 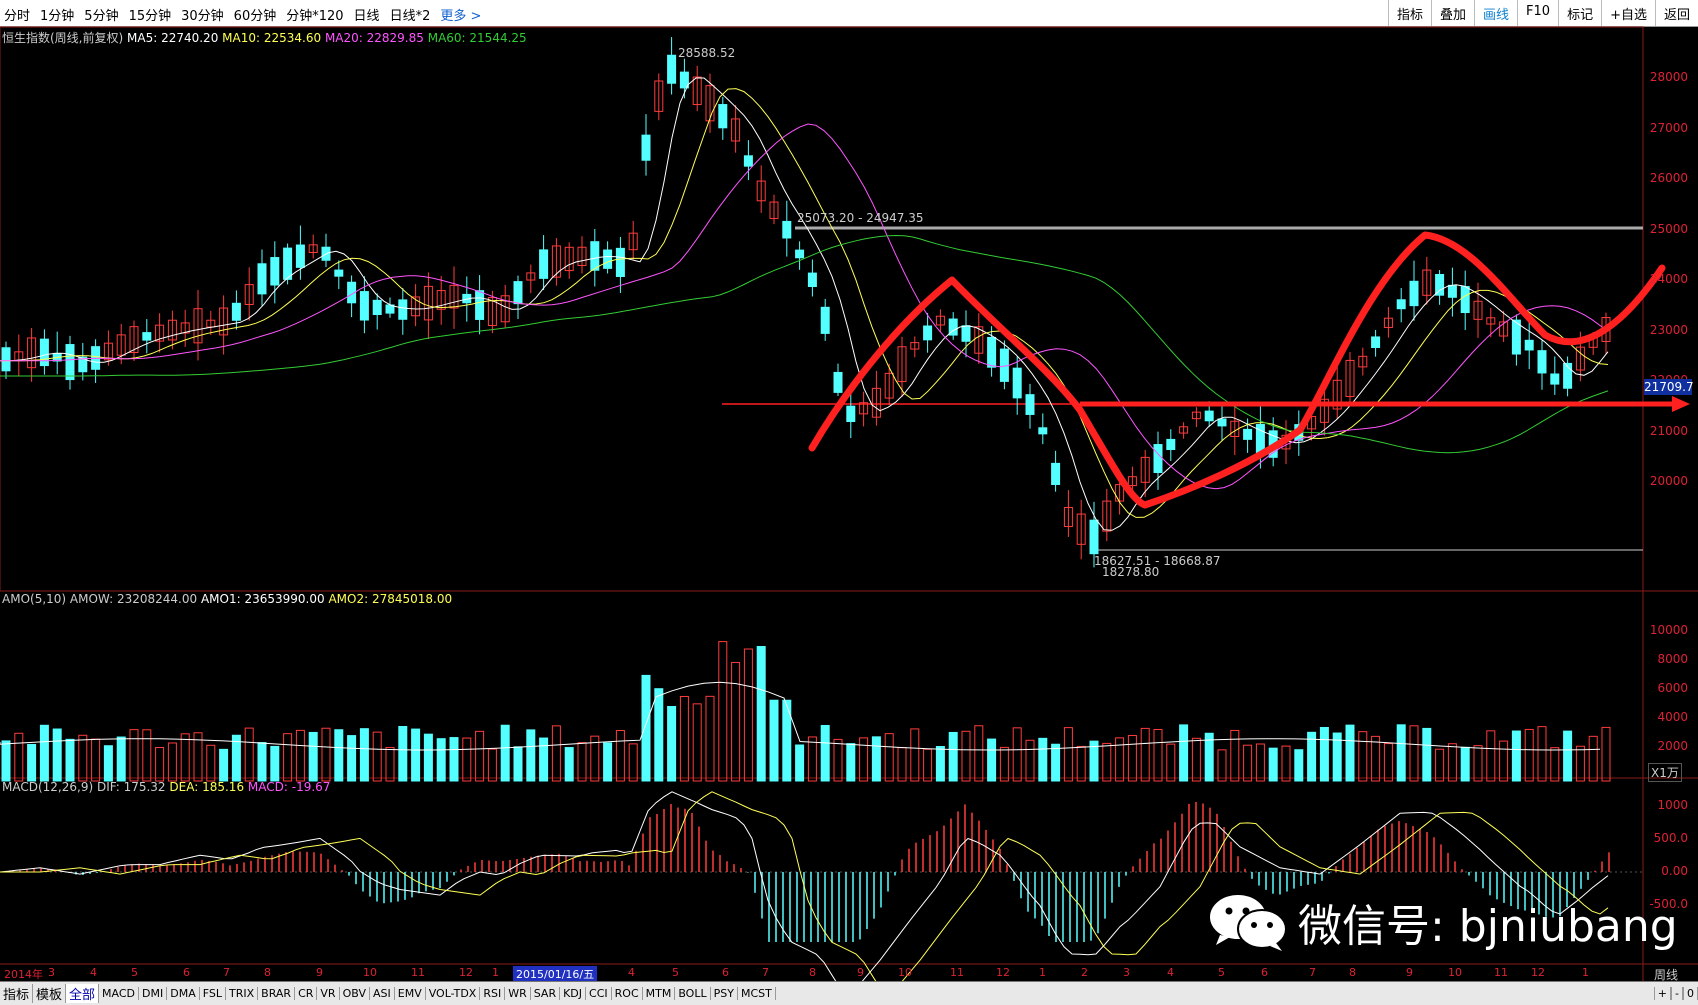 What do you see at coordinates (410, 993) in the screenshot?
I see `indicator-tab-emv: EMV` at bounding box center [410, 993].